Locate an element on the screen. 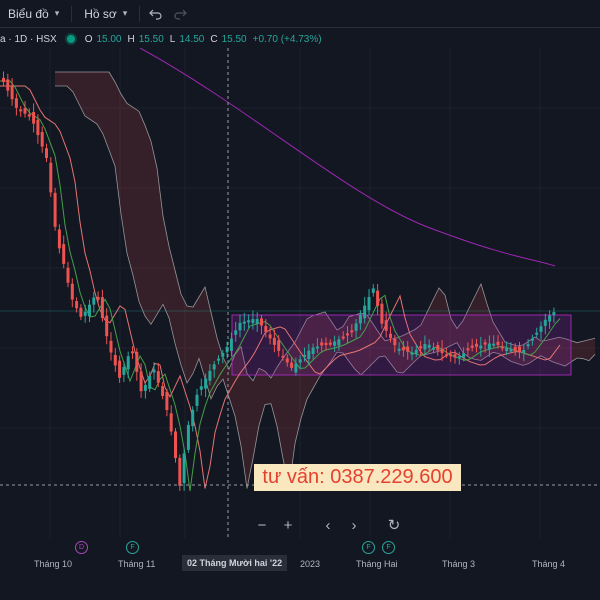 The width and height of the screenshot is (600, 600). reset-icon: ↻ is located at coordinates (394, 525).